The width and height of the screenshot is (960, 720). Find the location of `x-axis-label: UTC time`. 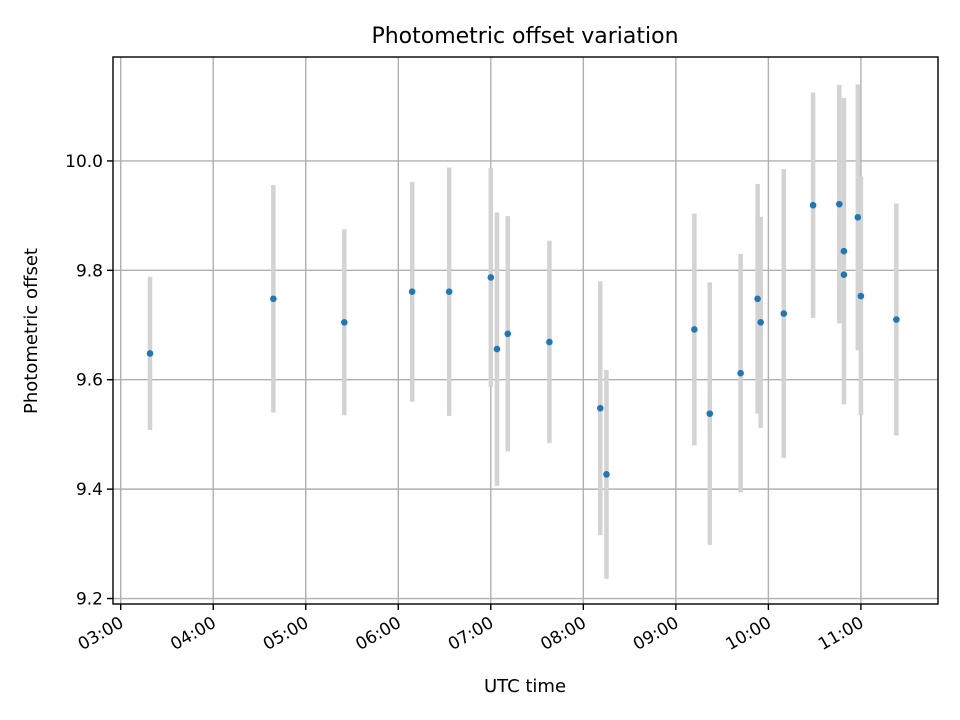

x-axis-label: UTC time is located at coordinates (525, 686).